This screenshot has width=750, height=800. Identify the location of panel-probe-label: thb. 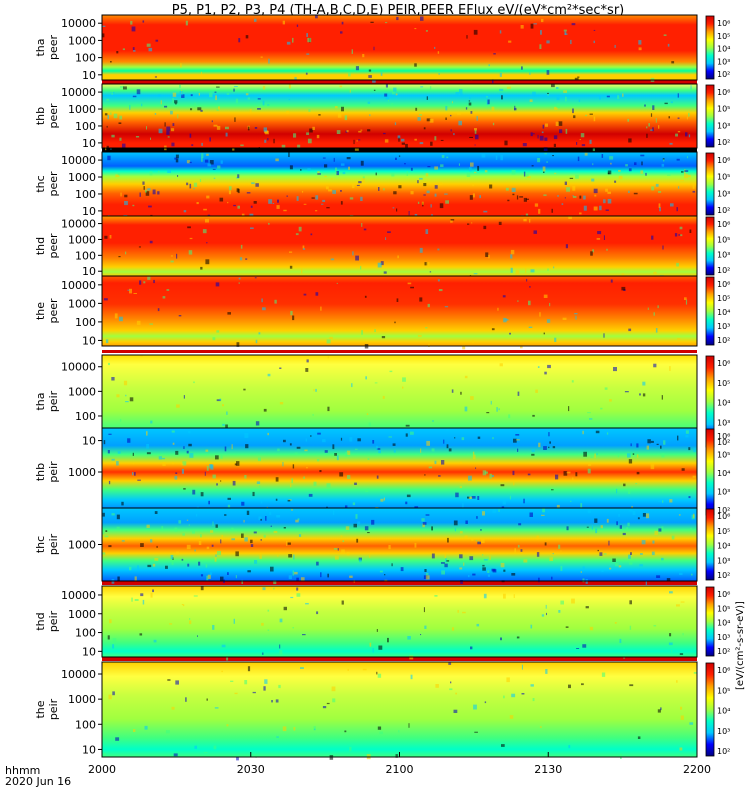
(40, 472).